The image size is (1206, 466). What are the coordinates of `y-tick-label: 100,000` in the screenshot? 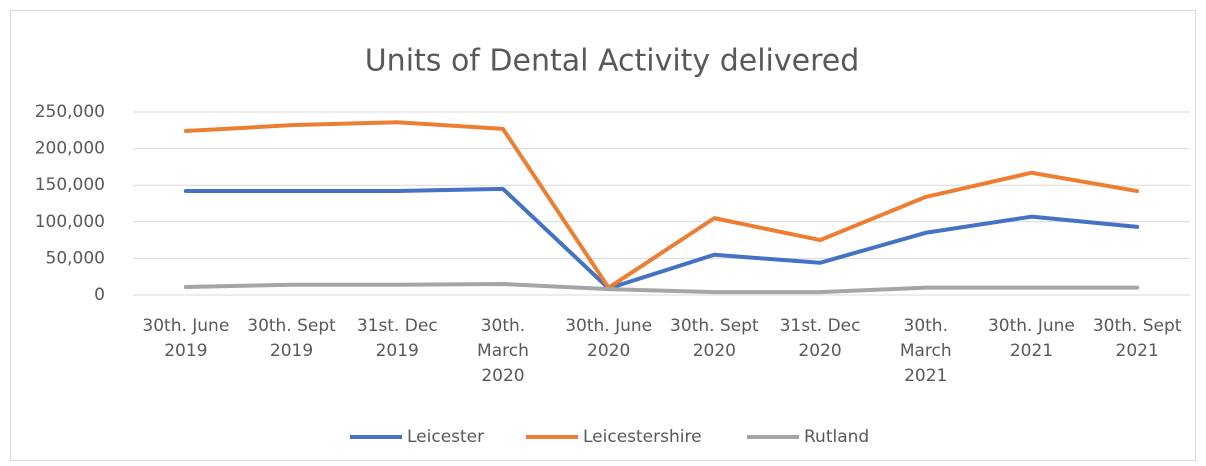 It's located at (70, 222).